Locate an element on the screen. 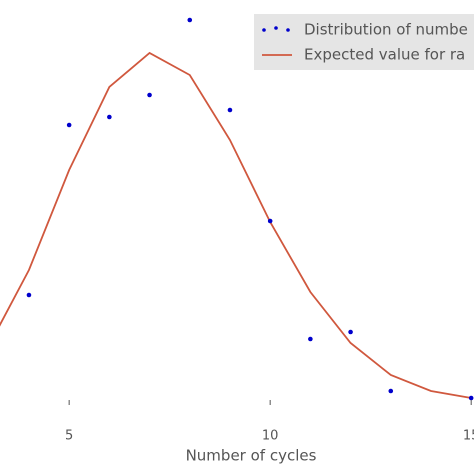 This screenshot has height=474, width=474. x-tick-label: 5 is located at coordinates (69, 436).